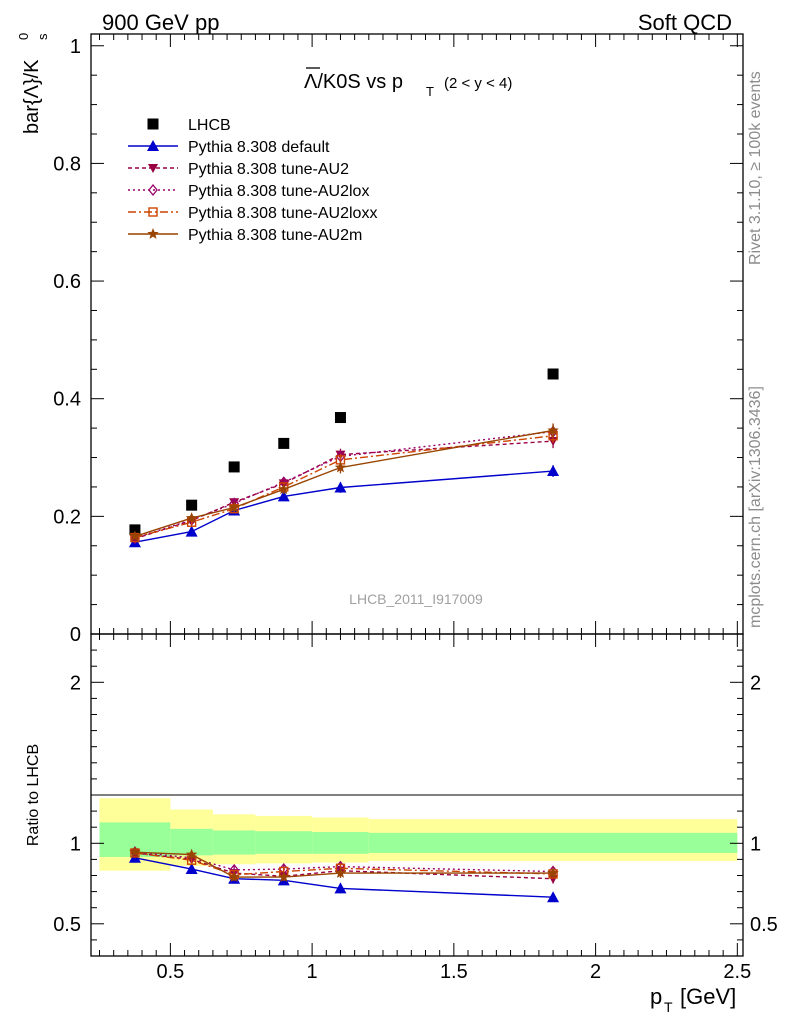 Image resolution: width=786 pixels, height=1024 pixels. Describe the element at coordinates (153, 145) in the screenshot. I see `legend-marker-default` at that location.